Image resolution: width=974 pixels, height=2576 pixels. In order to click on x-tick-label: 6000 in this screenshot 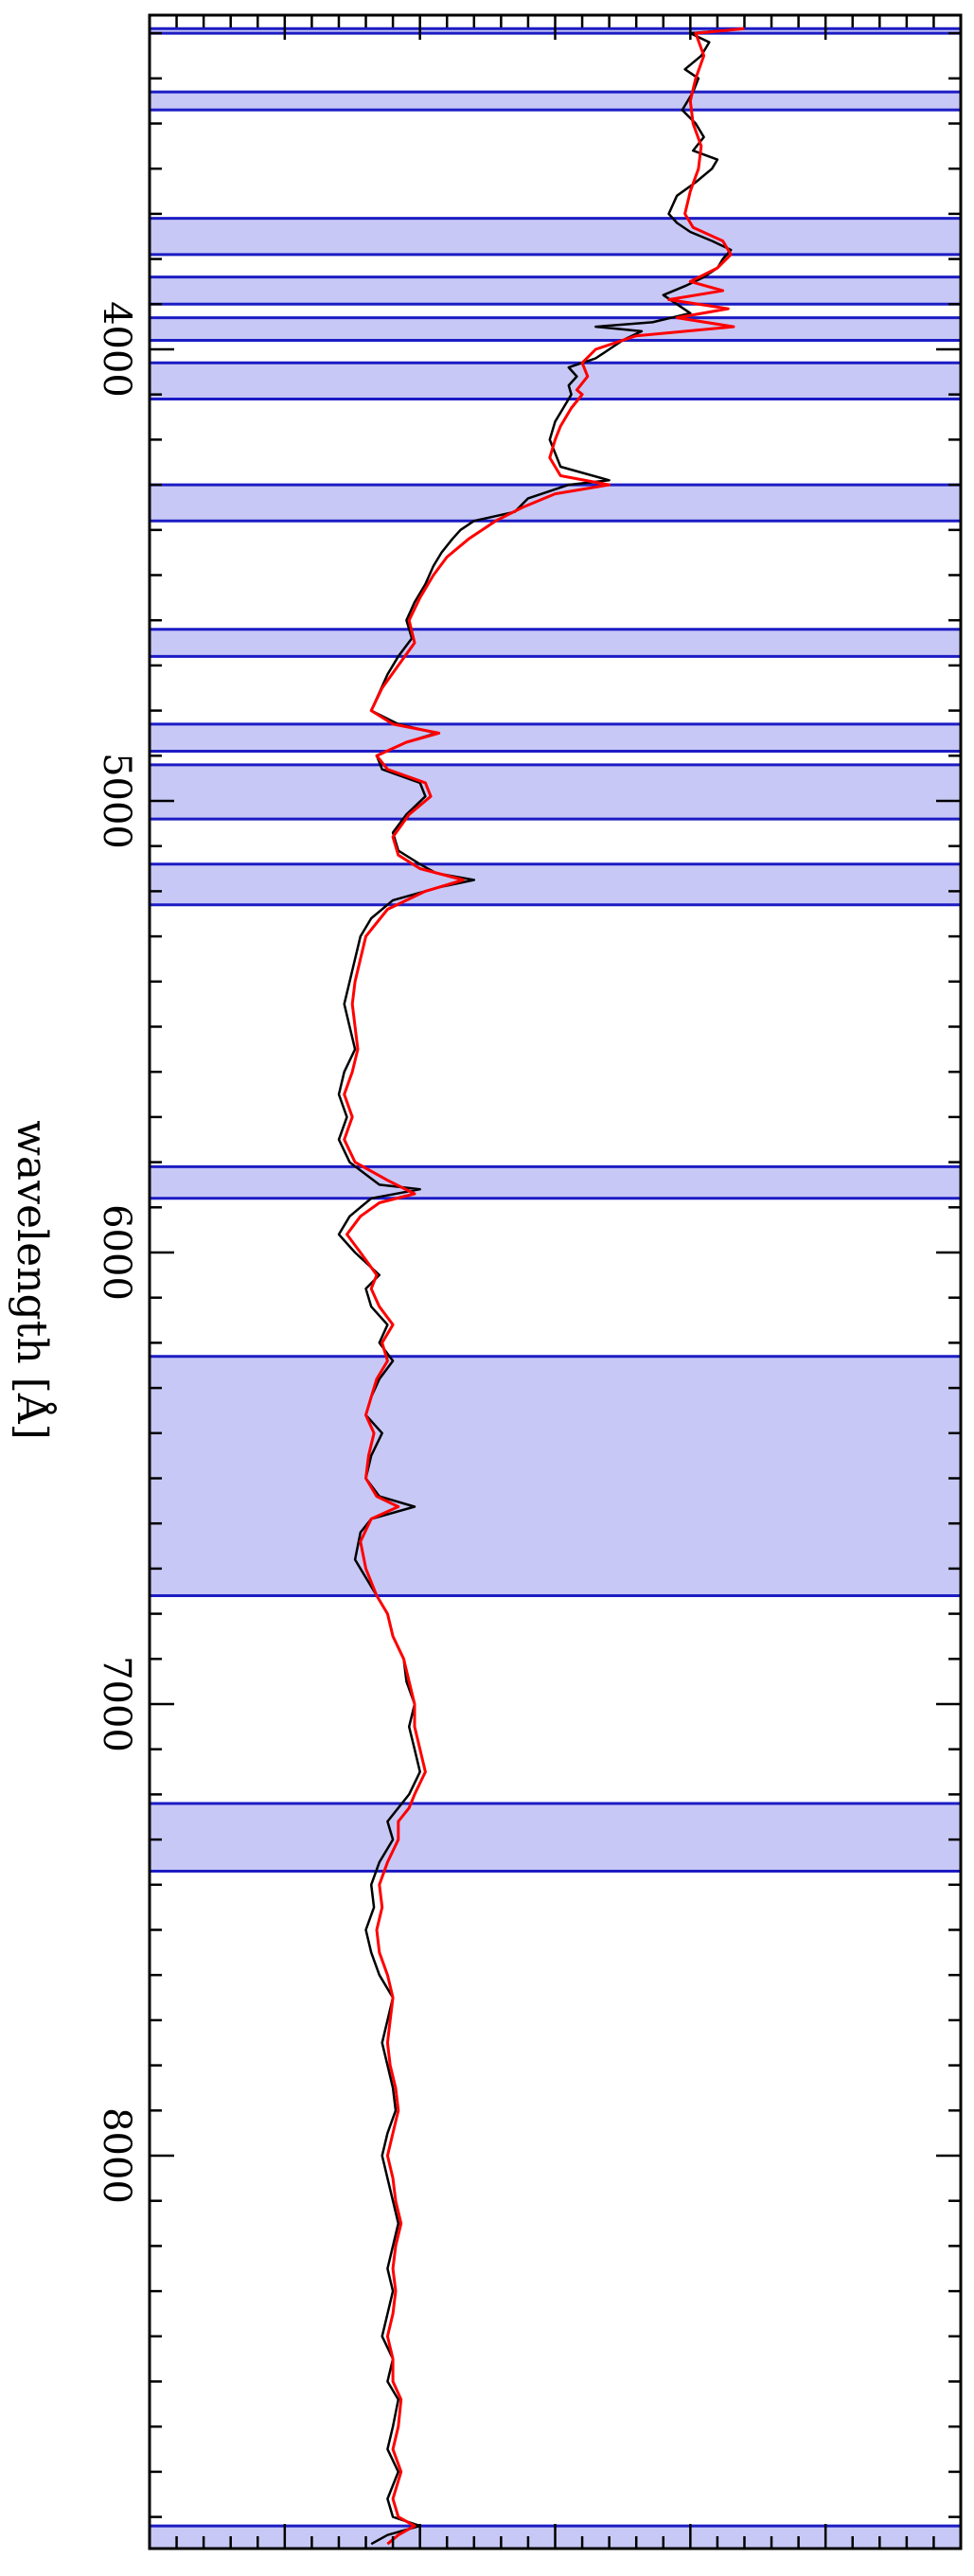, I will do `click(116, 1252)`.